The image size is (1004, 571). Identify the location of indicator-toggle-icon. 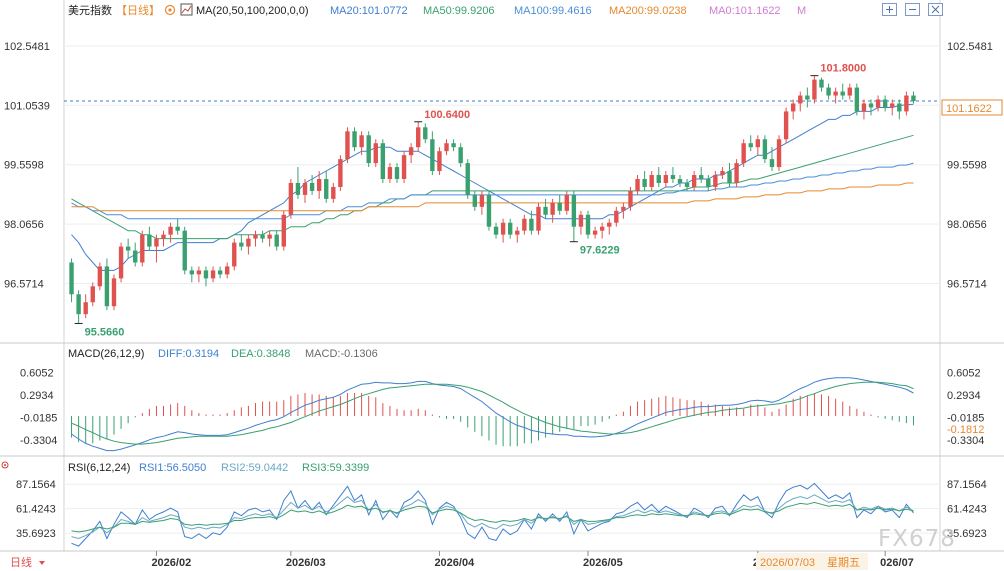
(186, 9).